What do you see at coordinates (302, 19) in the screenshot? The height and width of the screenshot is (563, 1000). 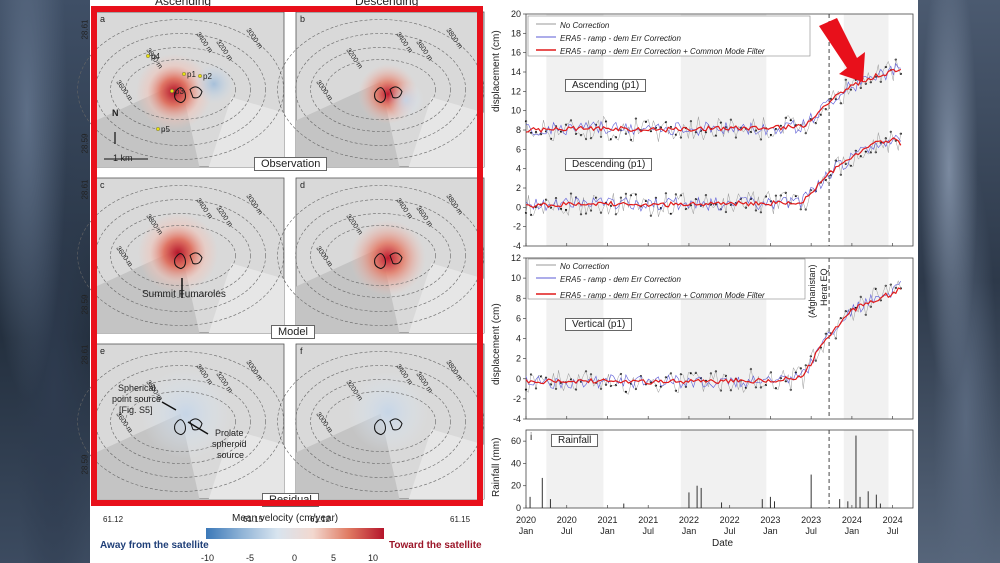 I see `panel-letter-b: b` at bounding box center [302, 19].